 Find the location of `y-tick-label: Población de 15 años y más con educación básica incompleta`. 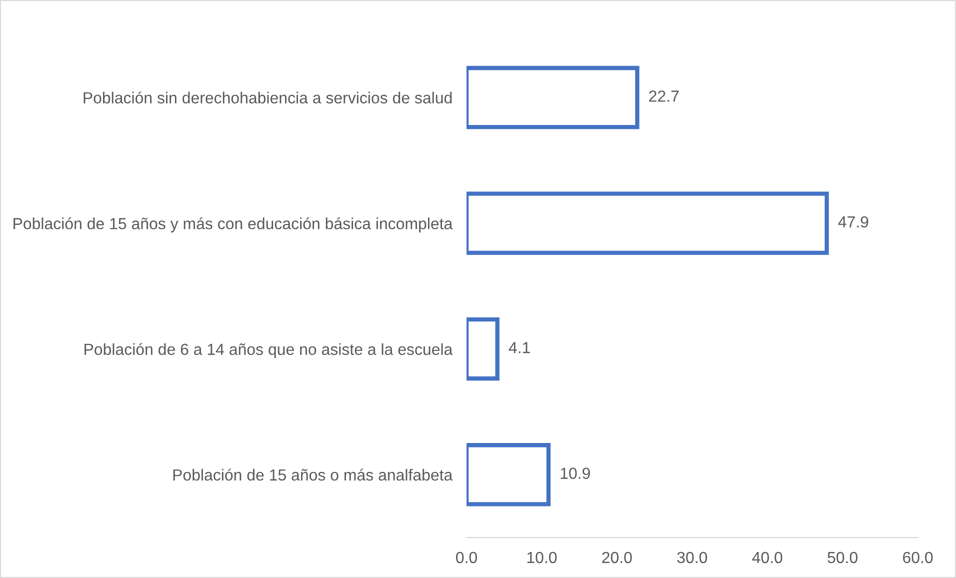

y-tick-label: Población de 15 años y más con educación básica incompleta is located at coordinates (233, 224).